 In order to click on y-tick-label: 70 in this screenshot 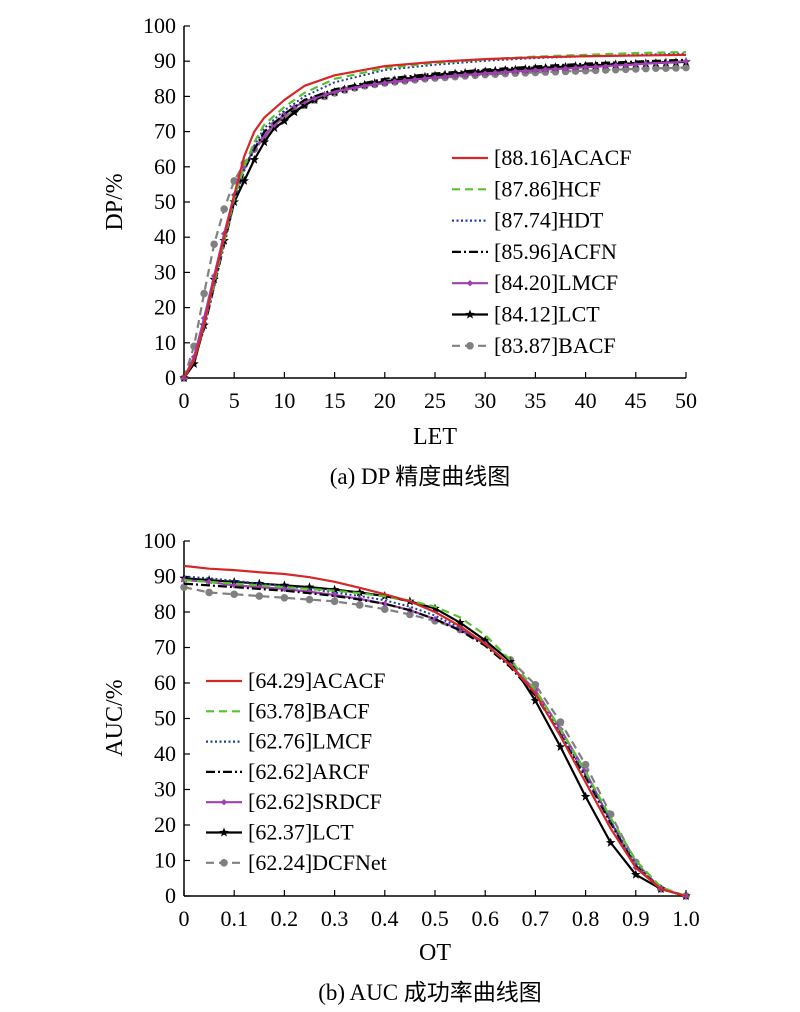, I will do `click(165, 647)`.